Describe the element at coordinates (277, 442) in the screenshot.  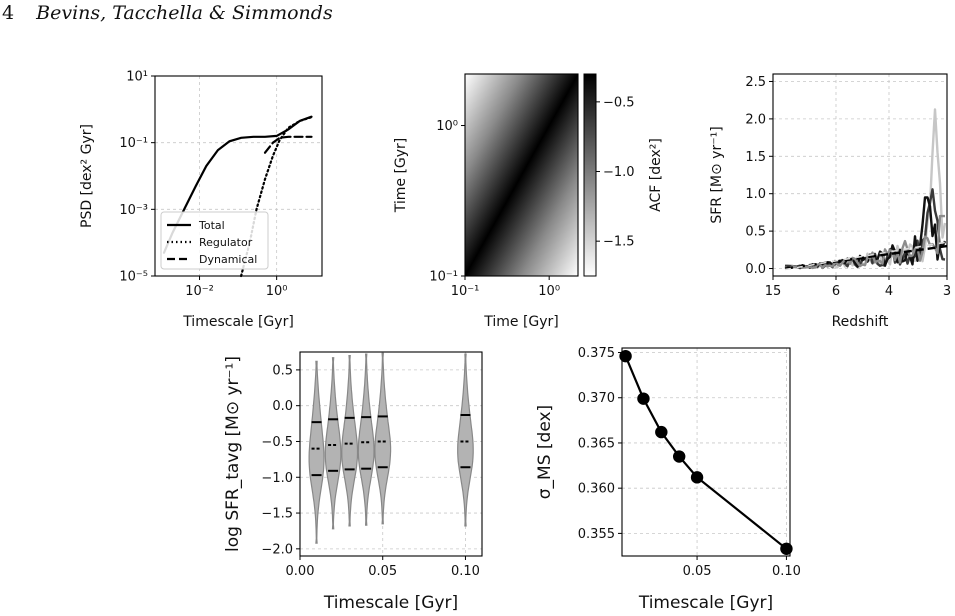
I see `y-tick-label: −0.5` at that location.